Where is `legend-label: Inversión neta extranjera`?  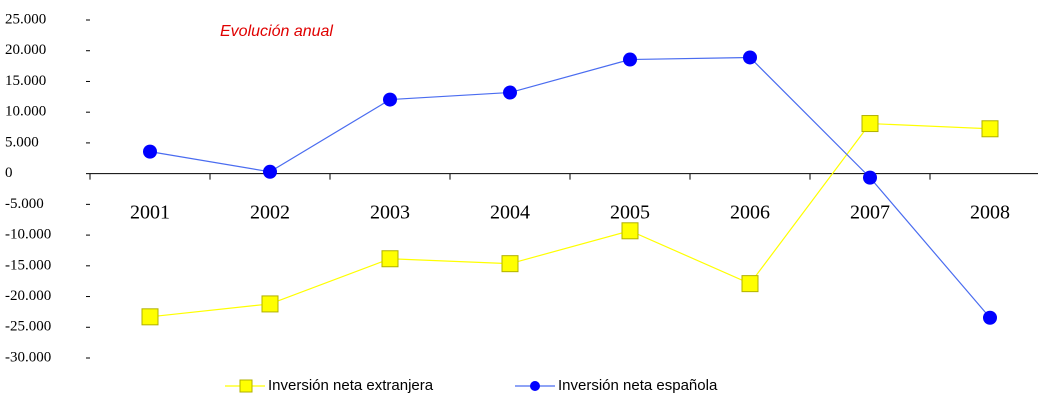 legend-label: Inversión neta extranjera is located at coordinates (351, 385).